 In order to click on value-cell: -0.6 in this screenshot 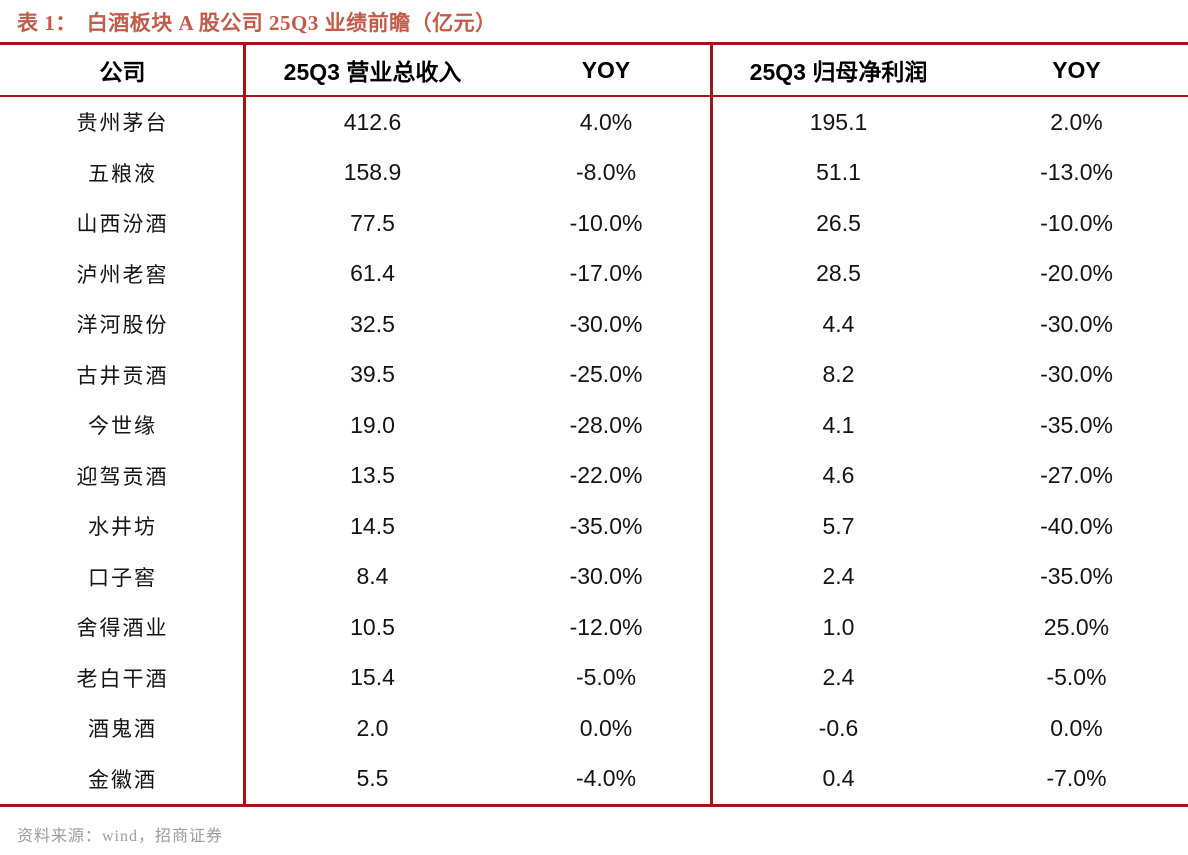, I will do `click(838, 727)`.